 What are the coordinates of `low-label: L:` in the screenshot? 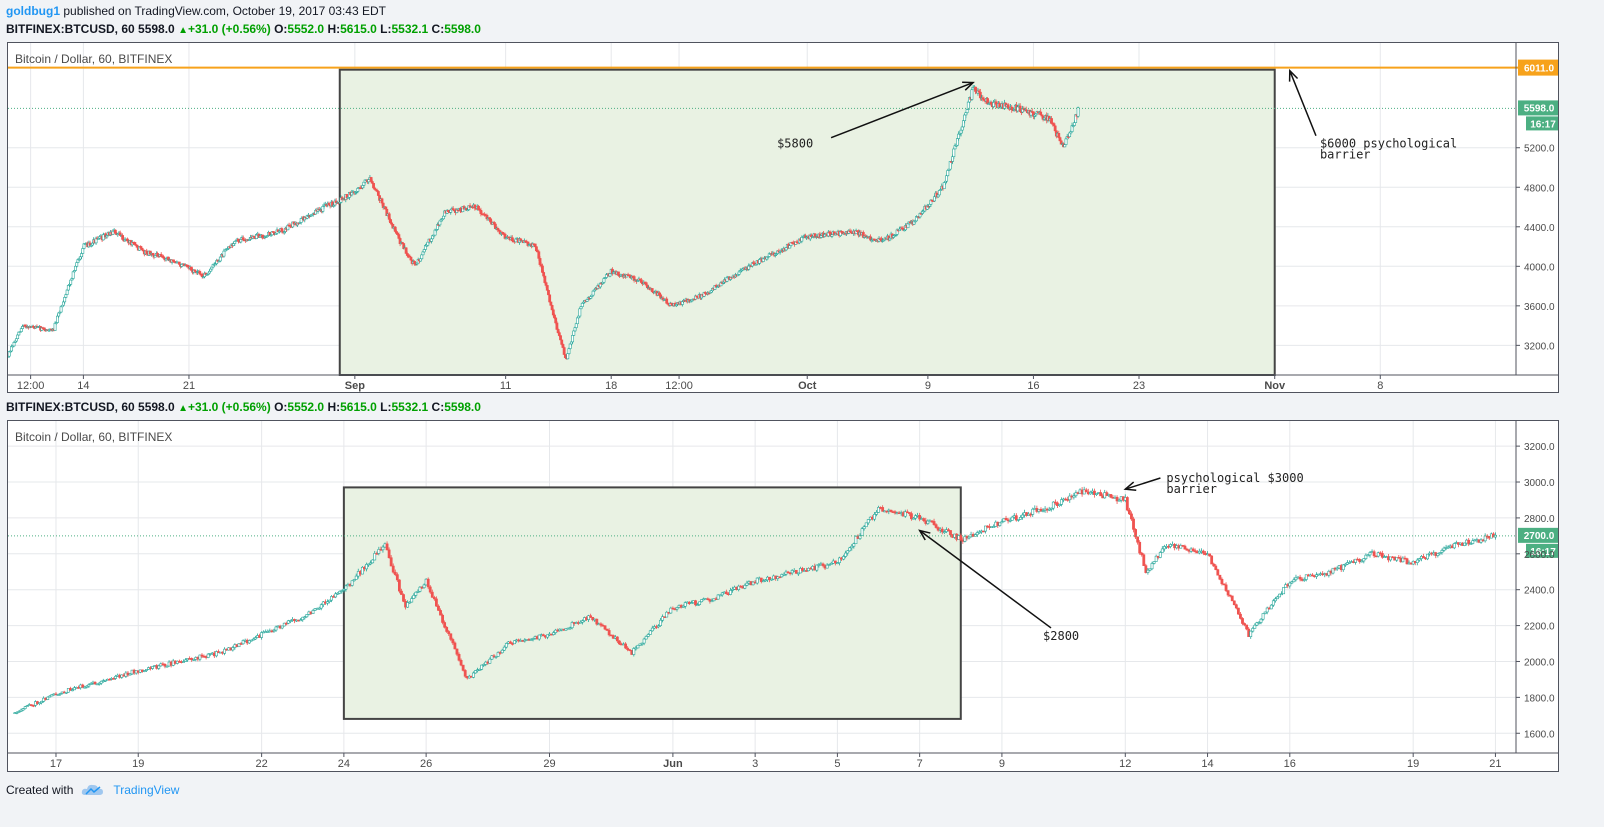 It's located at (386, 407).